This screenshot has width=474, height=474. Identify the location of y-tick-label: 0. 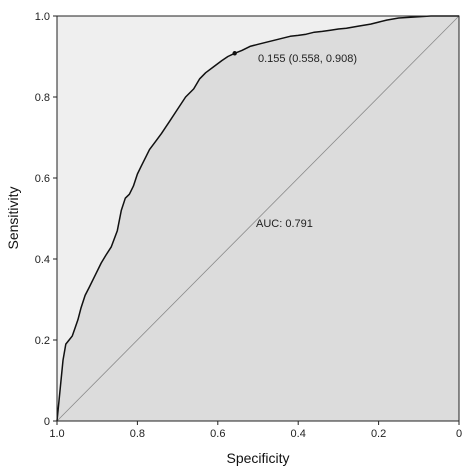
(47, 422).